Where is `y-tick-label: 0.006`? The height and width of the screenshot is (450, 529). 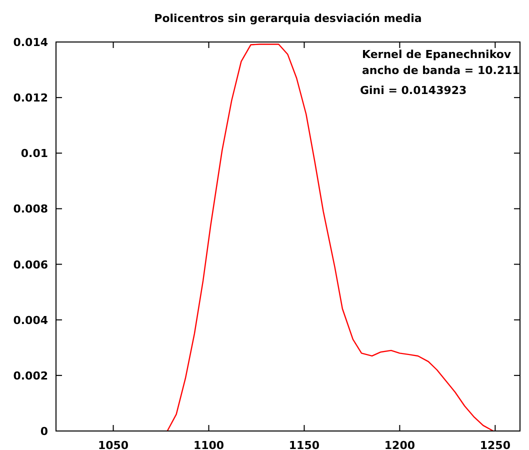 y-tick-label: 0.006 is located at coordinates (30, 265).